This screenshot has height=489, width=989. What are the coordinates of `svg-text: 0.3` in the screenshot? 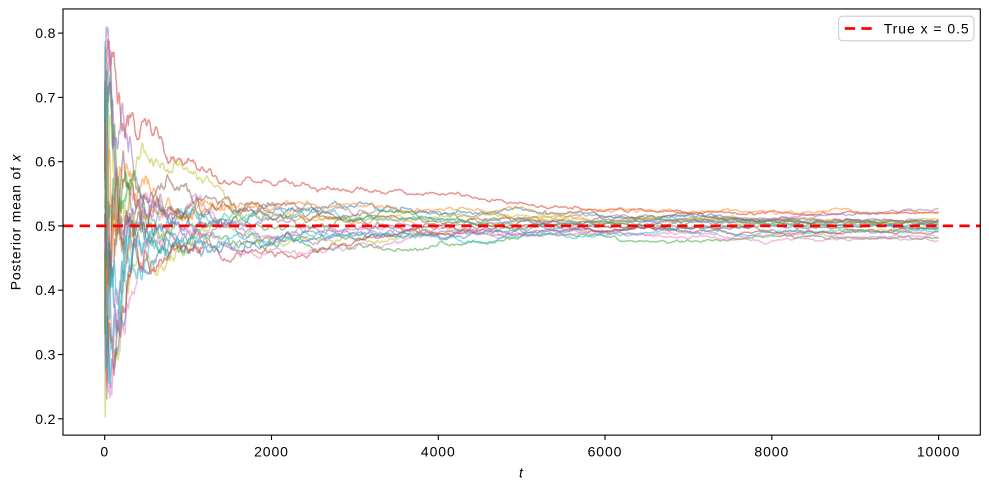 It's located at (45, 355).